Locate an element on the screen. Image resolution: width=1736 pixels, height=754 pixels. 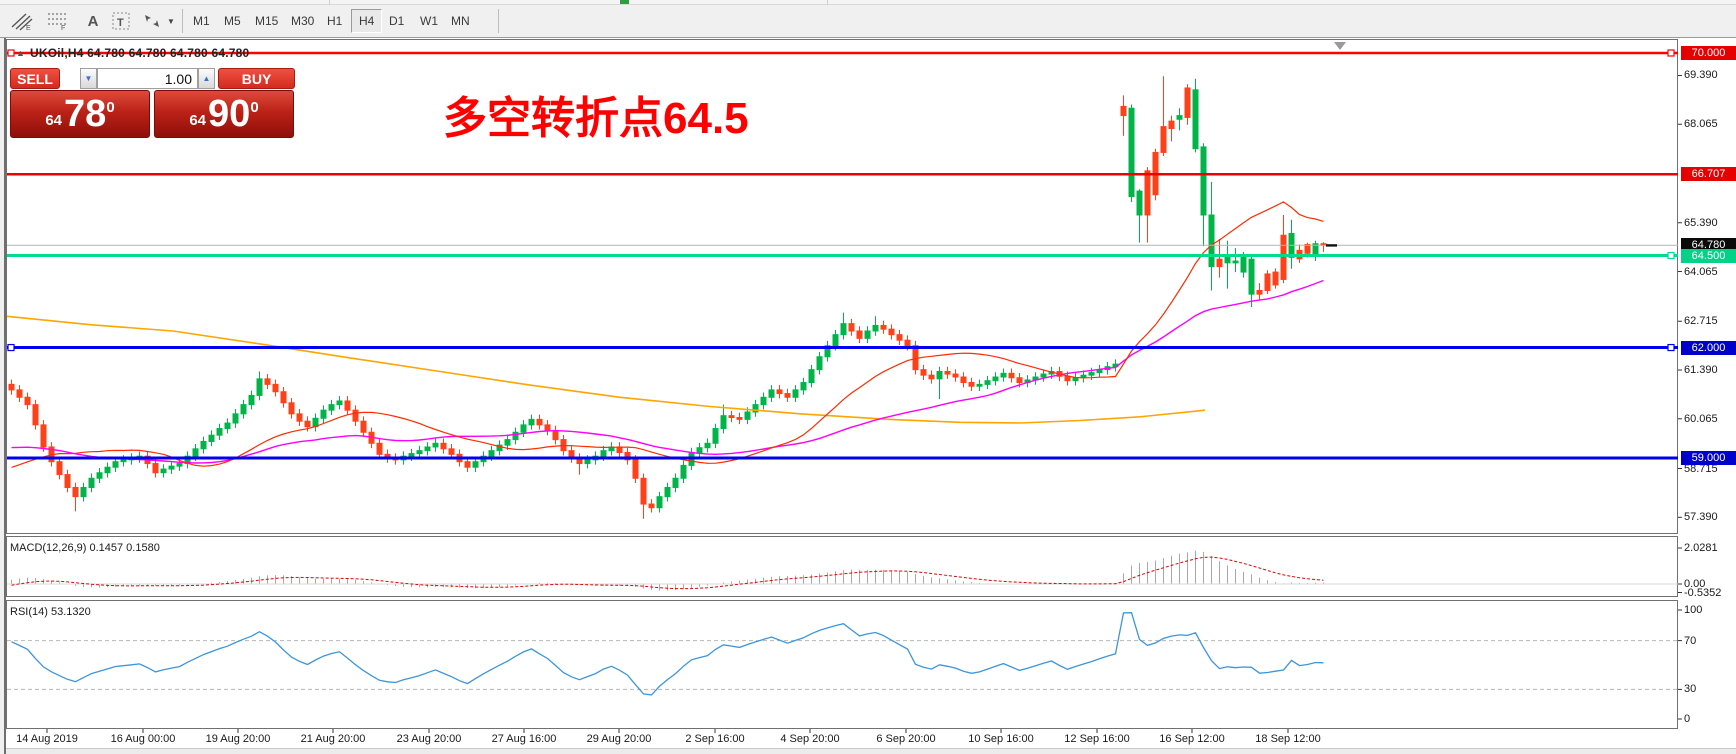
date-tick: 14 Aug 2019 is located at coordinates (47, 739).